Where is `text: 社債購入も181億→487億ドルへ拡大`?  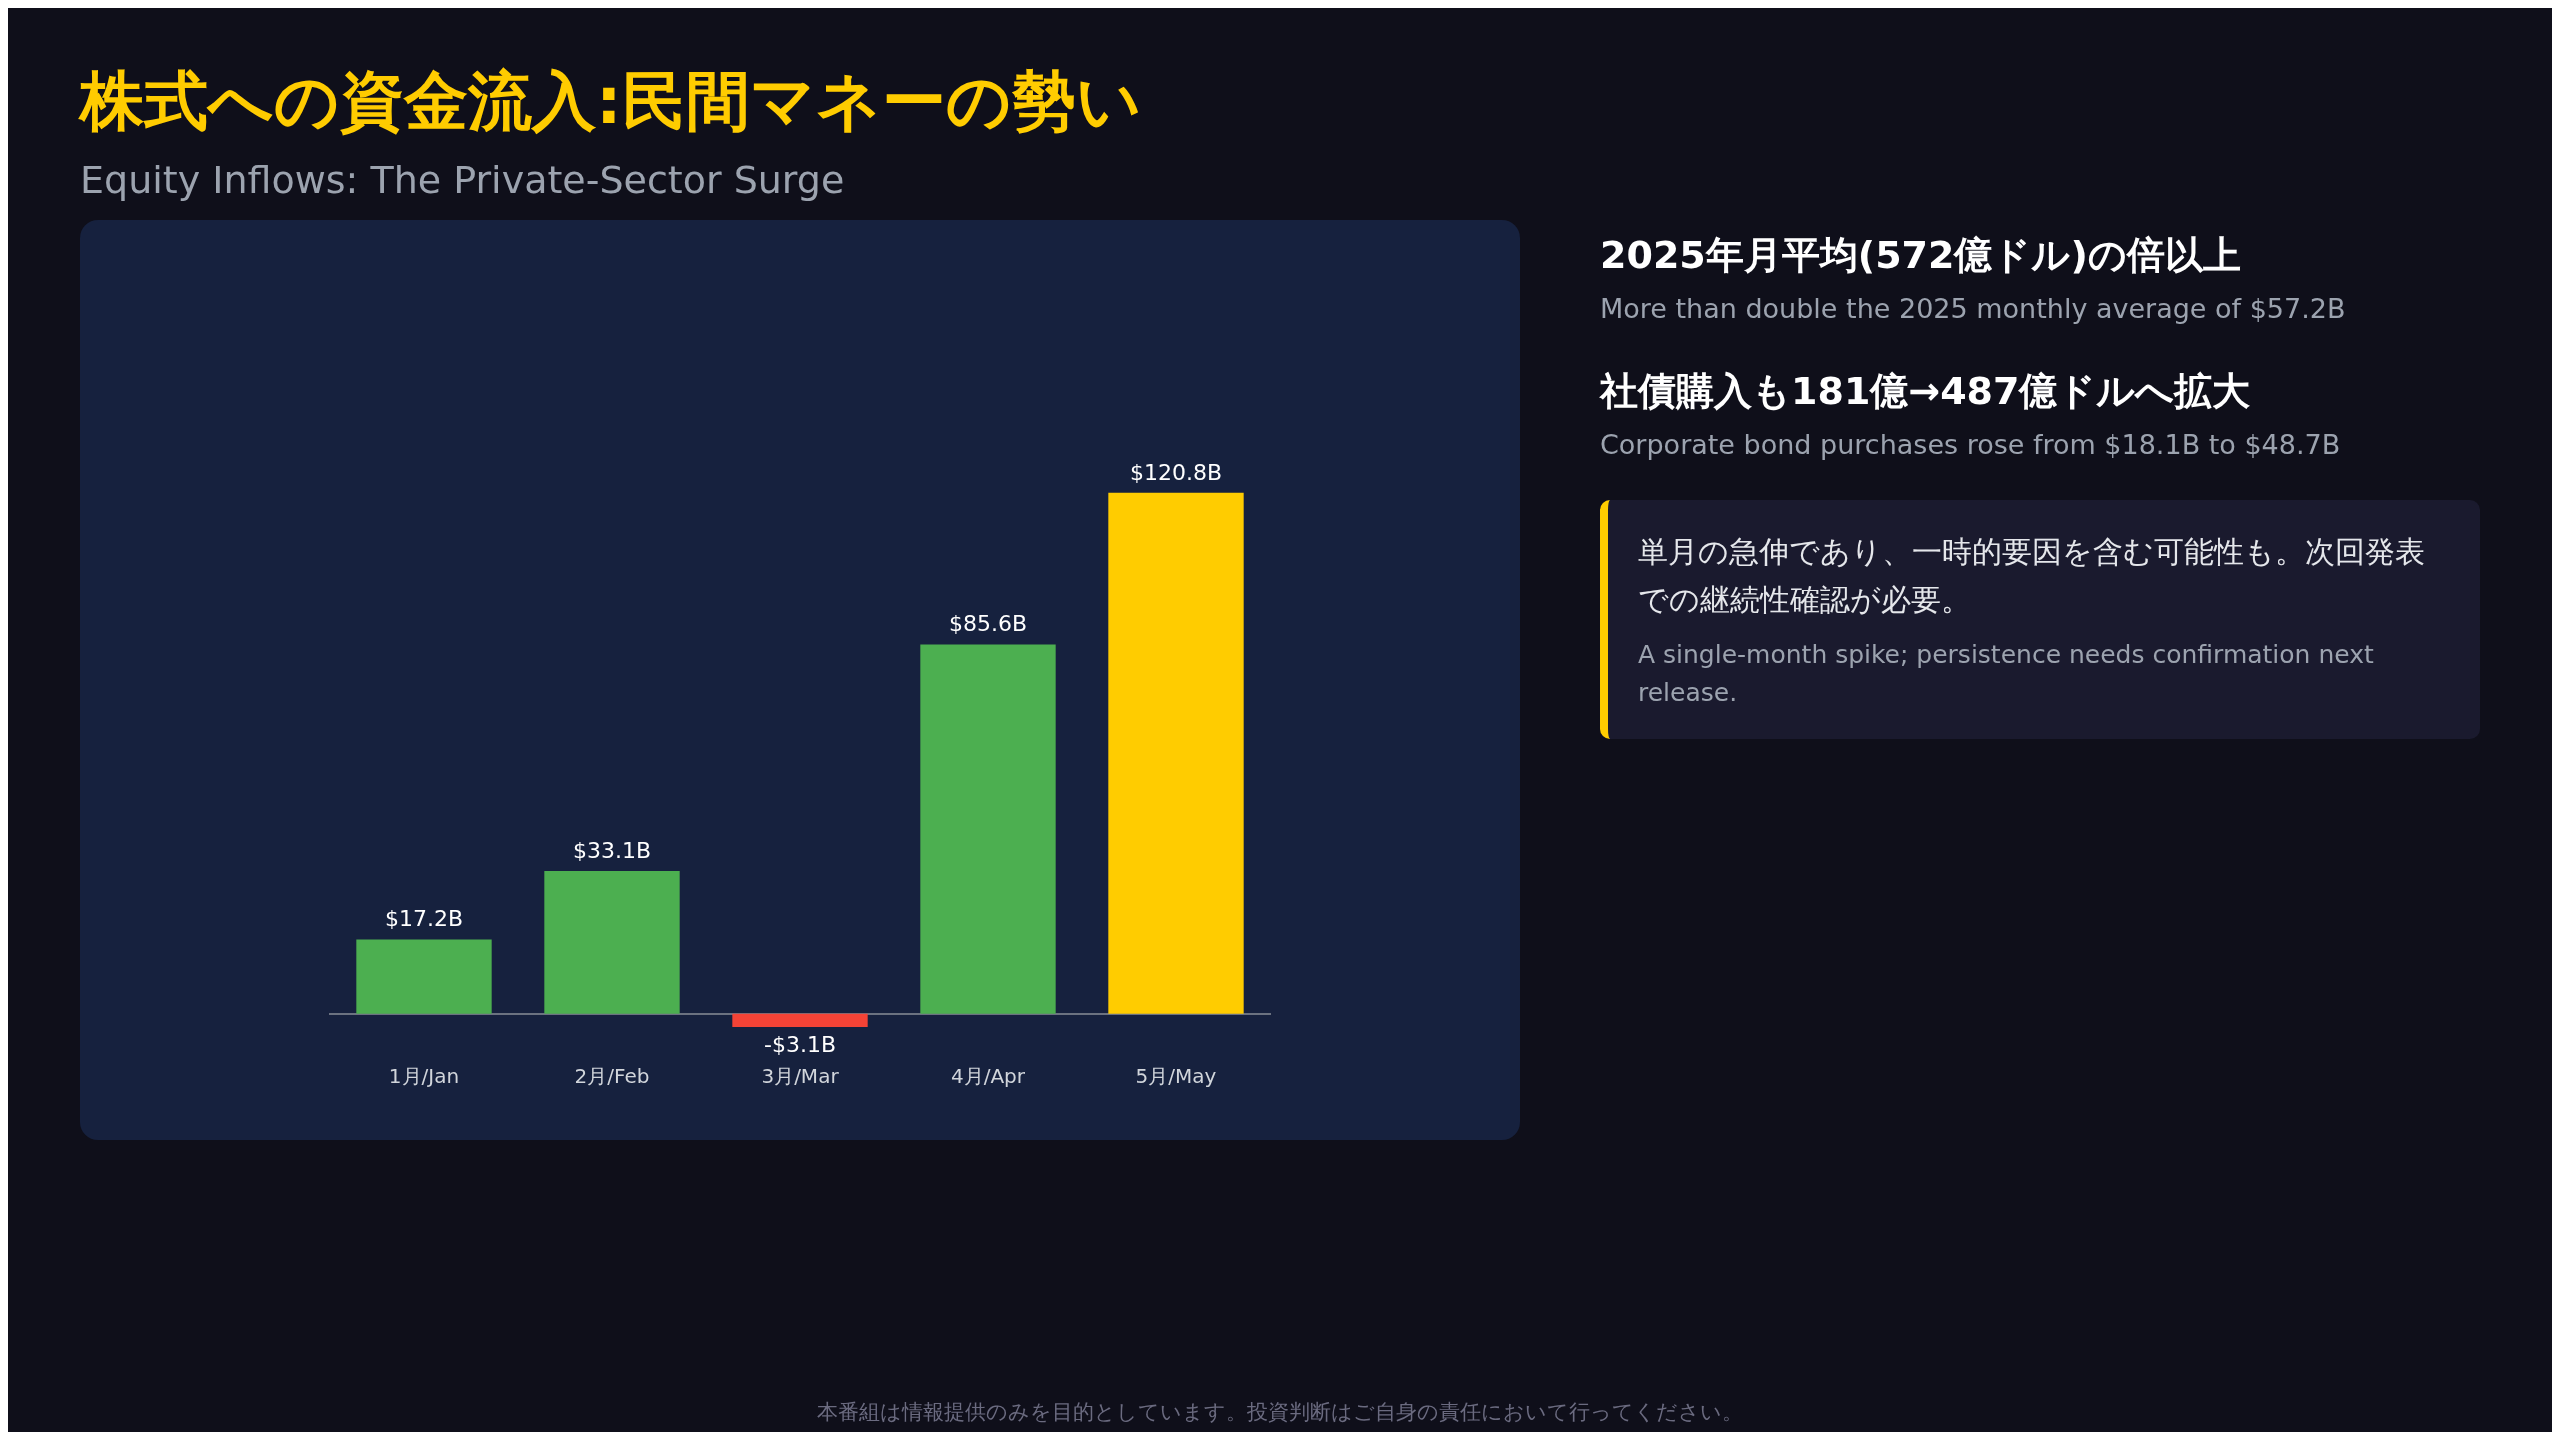
text: 社債購入も181億→487億ドルへ拡大 is located at coordinates (1926, 391).